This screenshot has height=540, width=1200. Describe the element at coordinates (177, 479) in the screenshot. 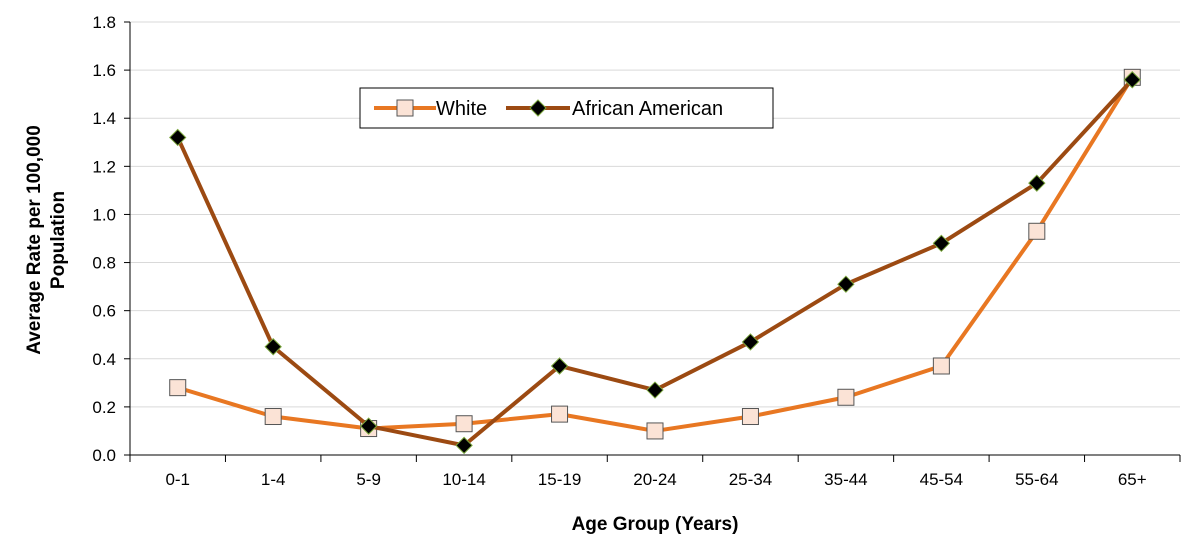

I see `x-tick-label: 0-1` at that location.